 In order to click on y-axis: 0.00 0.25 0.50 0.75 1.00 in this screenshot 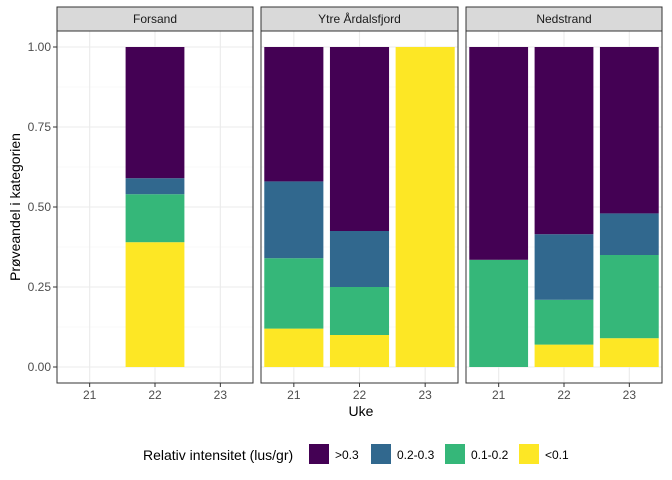, I will do `click(42, 207)`.